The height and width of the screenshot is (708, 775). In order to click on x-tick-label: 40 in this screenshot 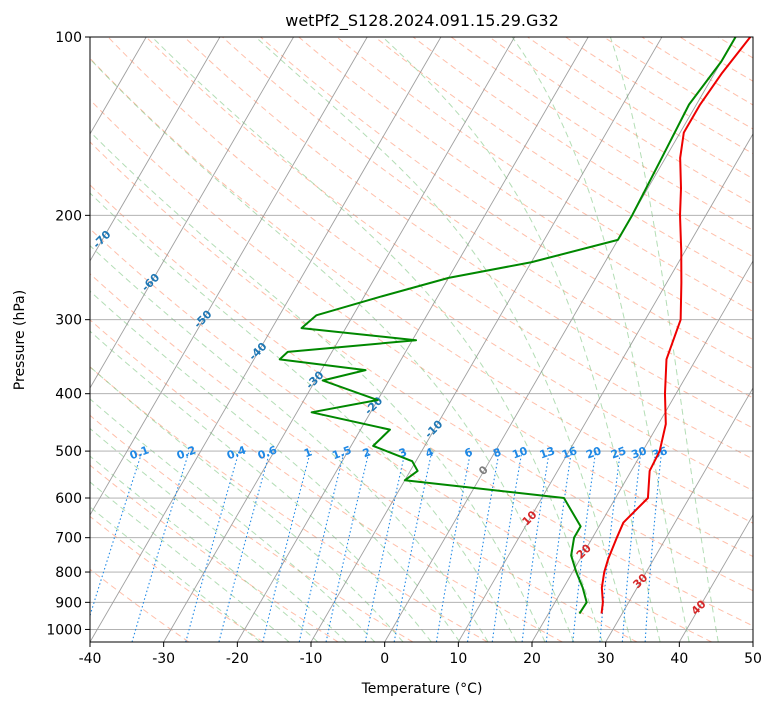, I will do `click(679, 659)`.